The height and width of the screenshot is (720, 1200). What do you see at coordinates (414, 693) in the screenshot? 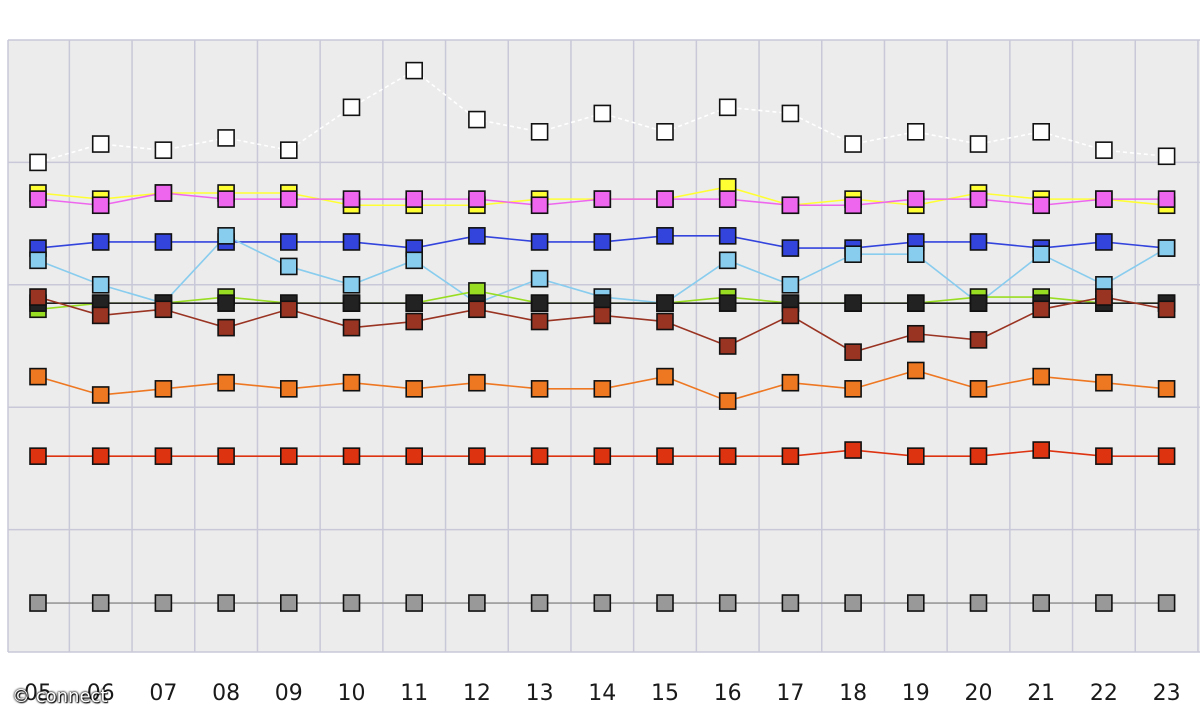
I see `x-tick-label: 11` at bounding box center [414, 693].